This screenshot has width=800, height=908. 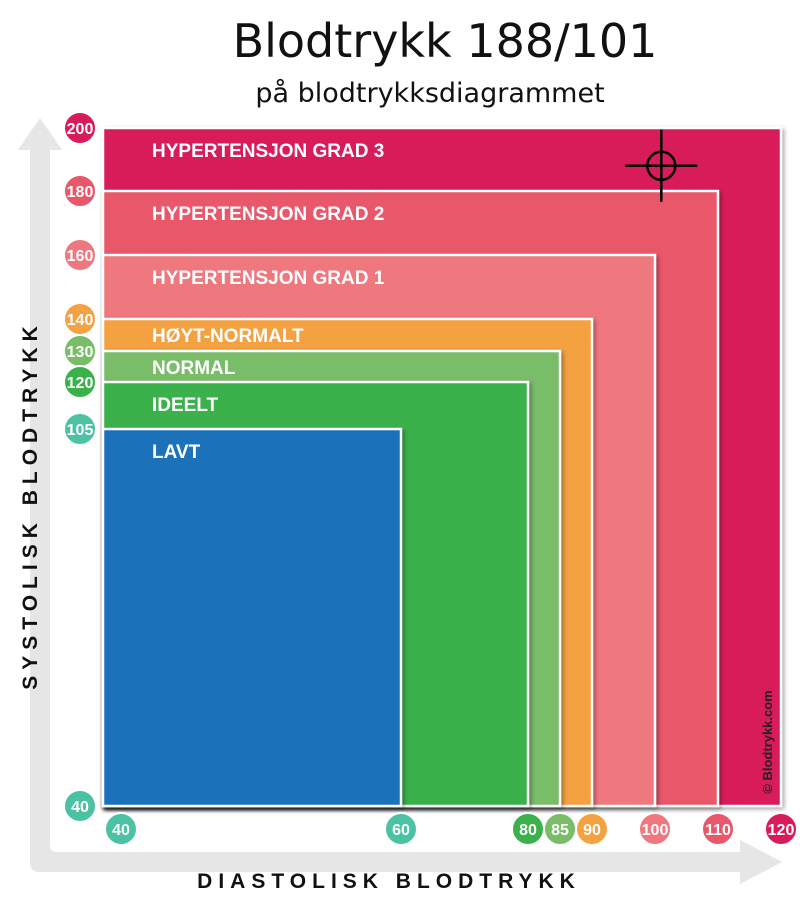 What do you see at coordinates (268, 151) in the screenshot?
I see `zone-label-hypertensjon-grad-3: HYPERTENSJON GRAD 3` at bounding box center [268, 151].